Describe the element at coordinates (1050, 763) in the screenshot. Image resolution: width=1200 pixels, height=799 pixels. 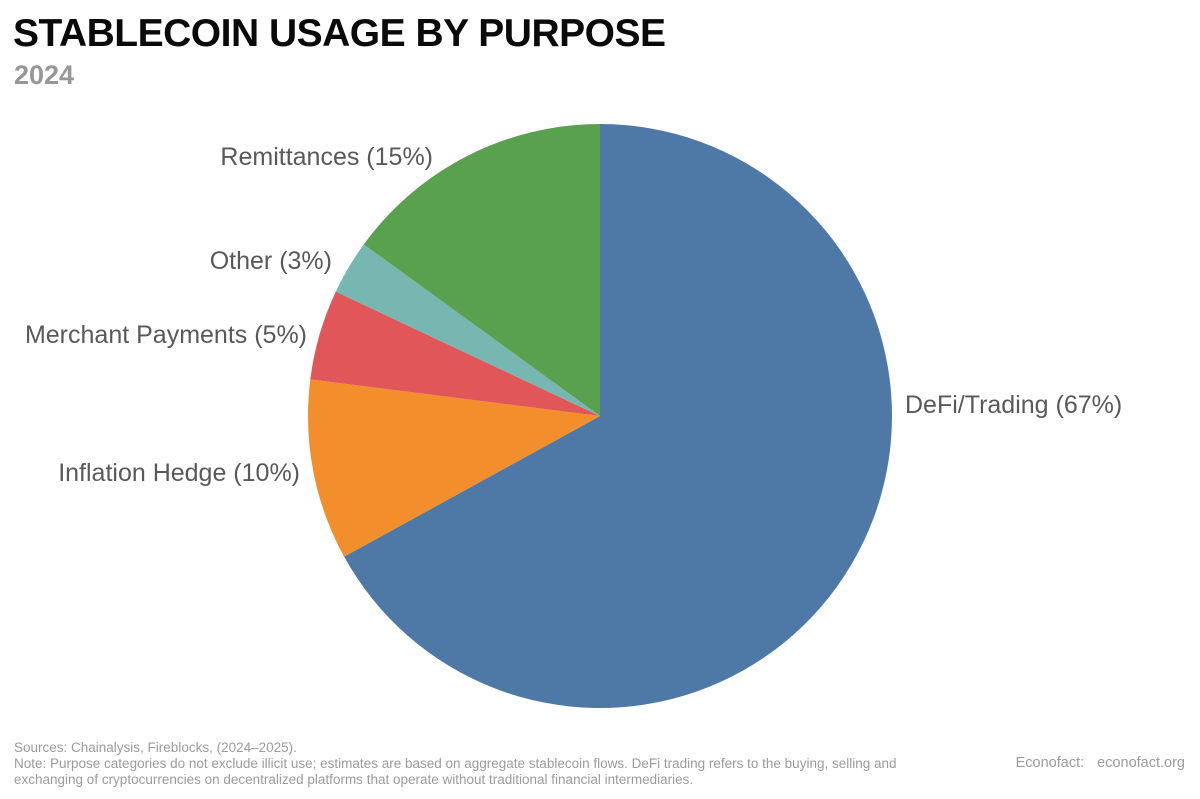
I see `brand-label: Econofact:` at that location.